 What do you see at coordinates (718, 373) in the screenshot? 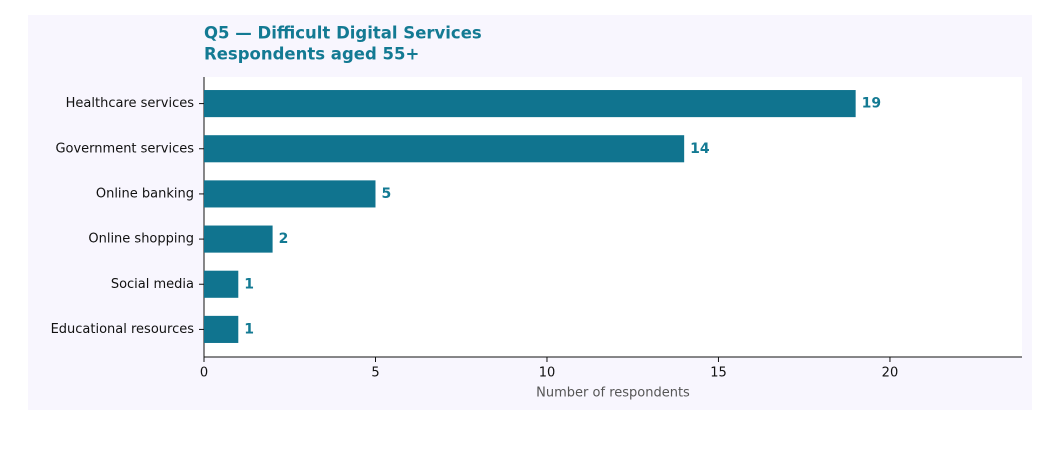
I see `x-tick-label: 15` at bounding box center [718, 373].